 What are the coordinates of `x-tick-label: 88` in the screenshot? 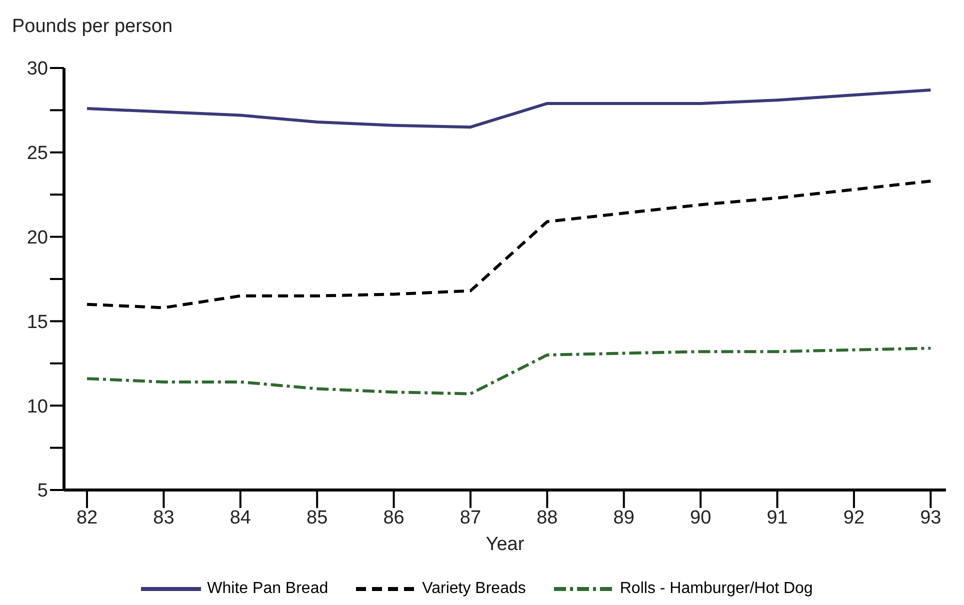 It's located at (547, 517).